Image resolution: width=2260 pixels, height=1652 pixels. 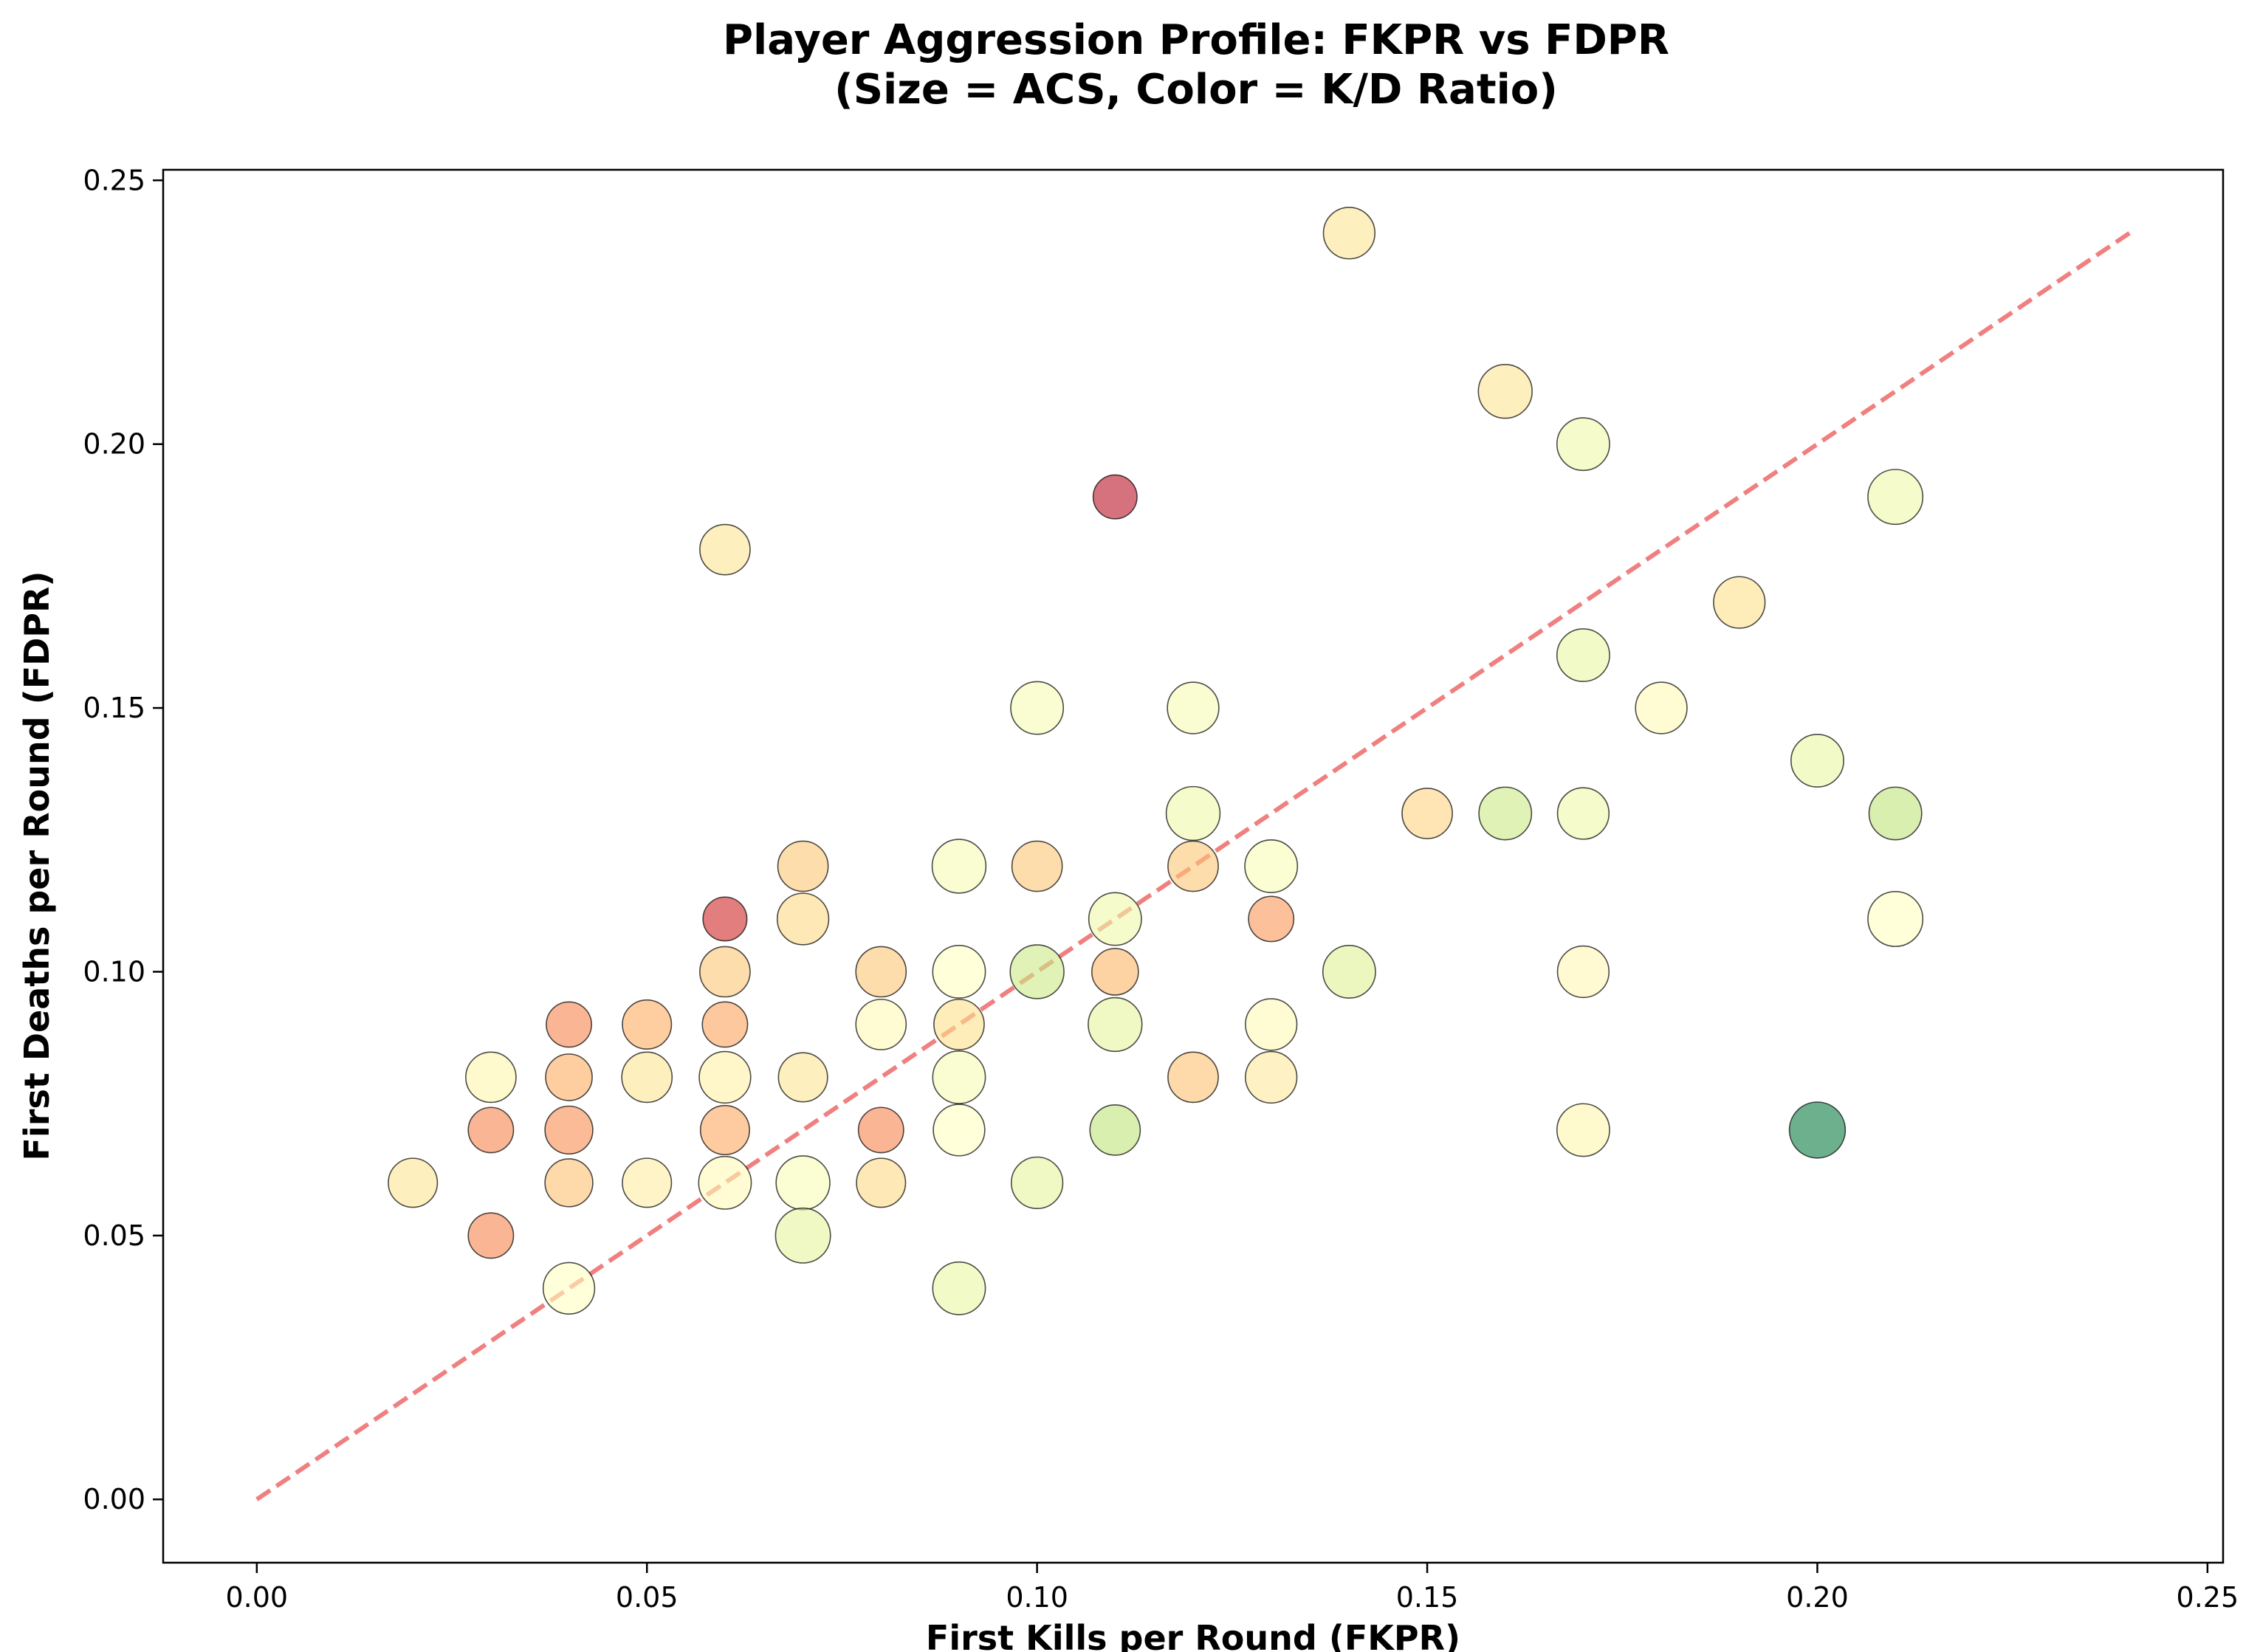 I want to click on x-tick-label: 0.05, so click(x=647, y=1597).